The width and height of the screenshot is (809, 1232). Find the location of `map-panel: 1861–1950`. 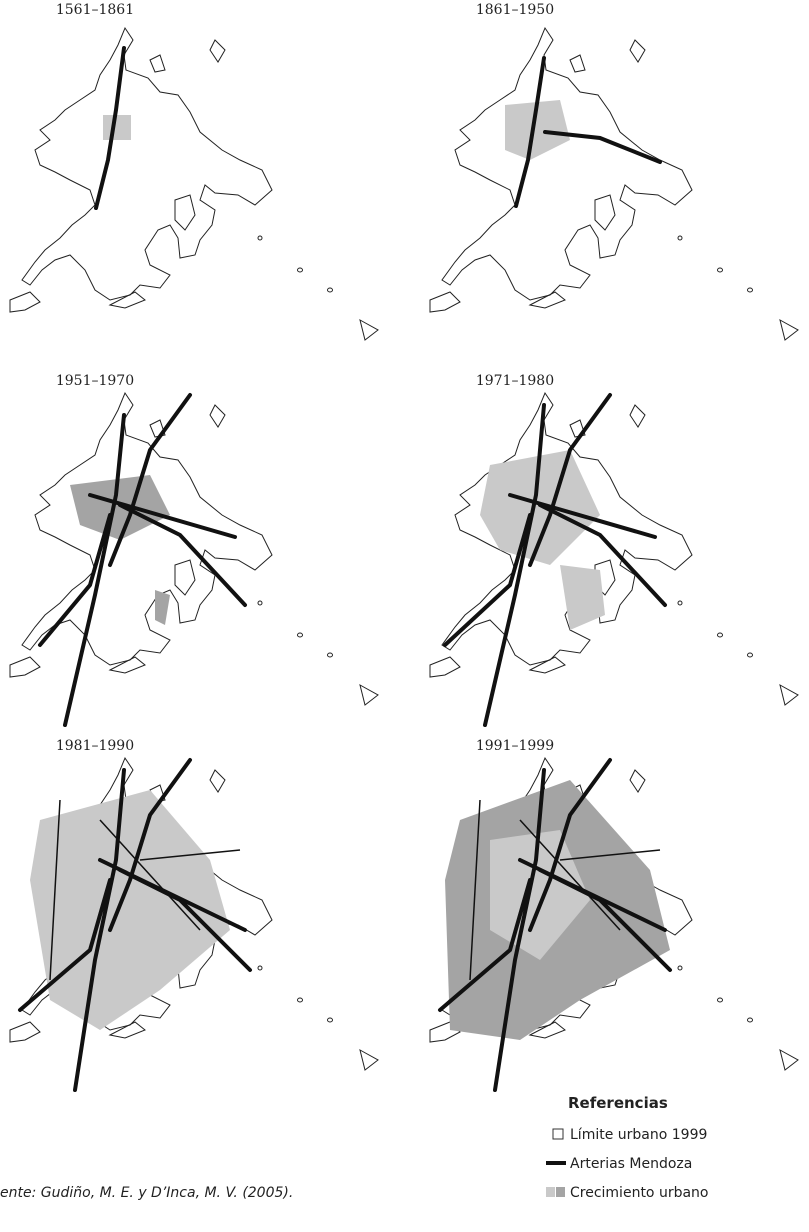

map-panel: 1861–1950 is located at coordinates (614, 171).